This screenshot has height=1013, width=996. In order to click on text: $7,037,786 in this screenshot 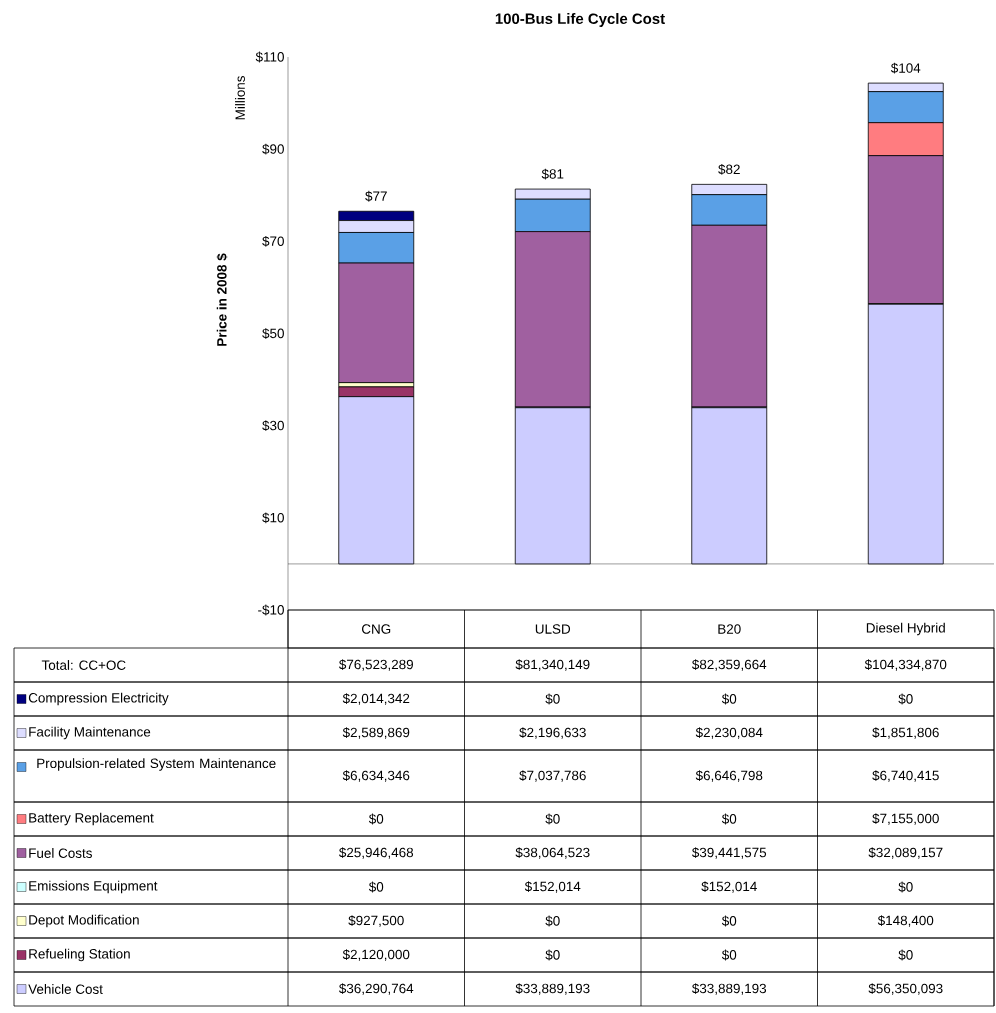, I will do `click(552, 776)`.